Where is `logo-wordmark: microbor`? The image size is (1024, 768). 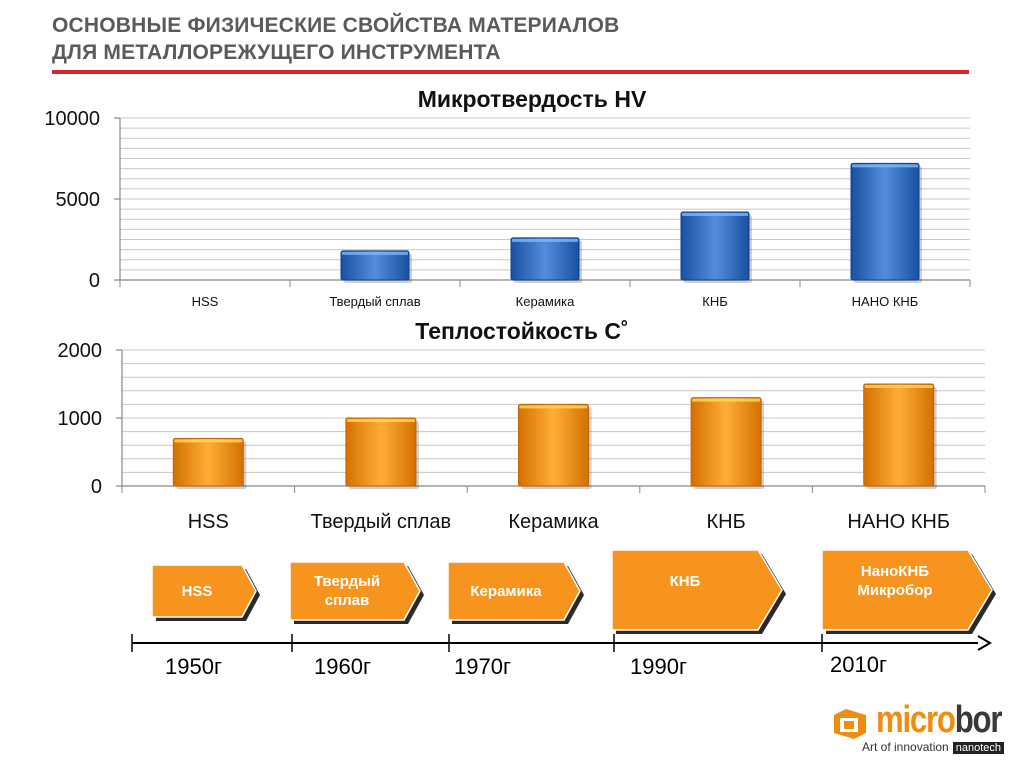 logo-wordmark: microbor is located at coordinates (939, 720).